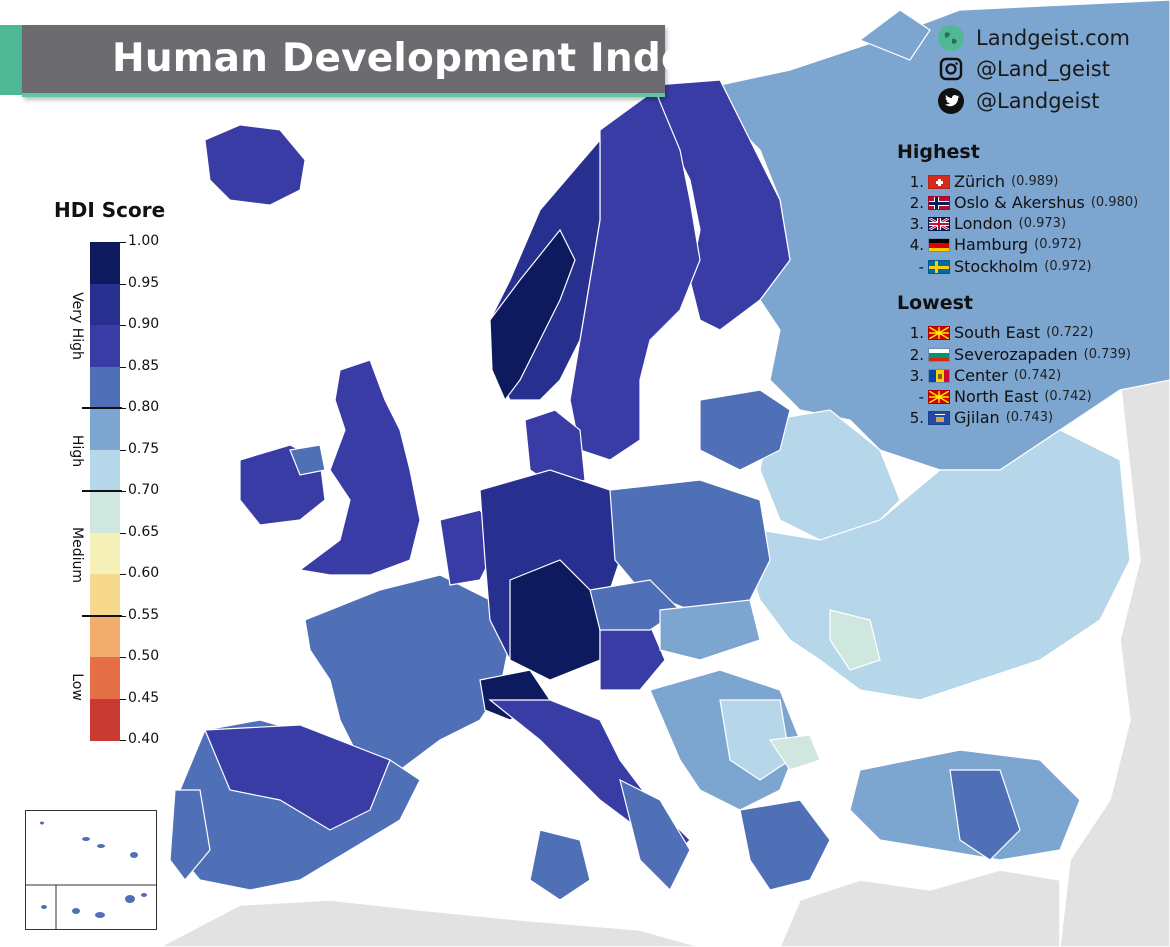  What do you see at coordinates (938, 152) in the screenshot?
I see `highest-heading: Highest` at bounding box center [938, 152].